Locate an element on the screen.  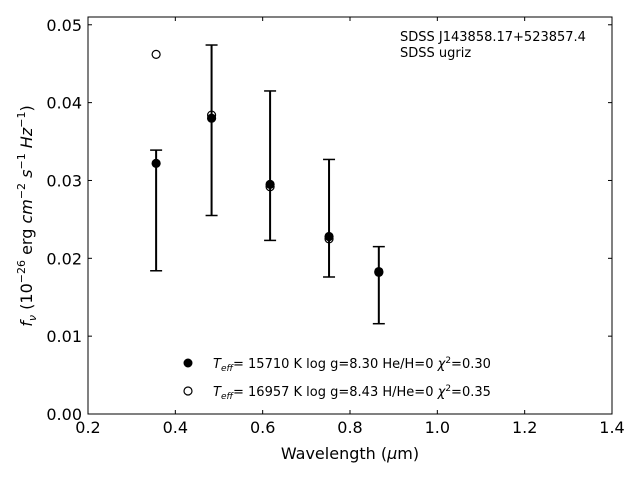
y-tick-label: 0.01 is located at coordinates (64, 336).